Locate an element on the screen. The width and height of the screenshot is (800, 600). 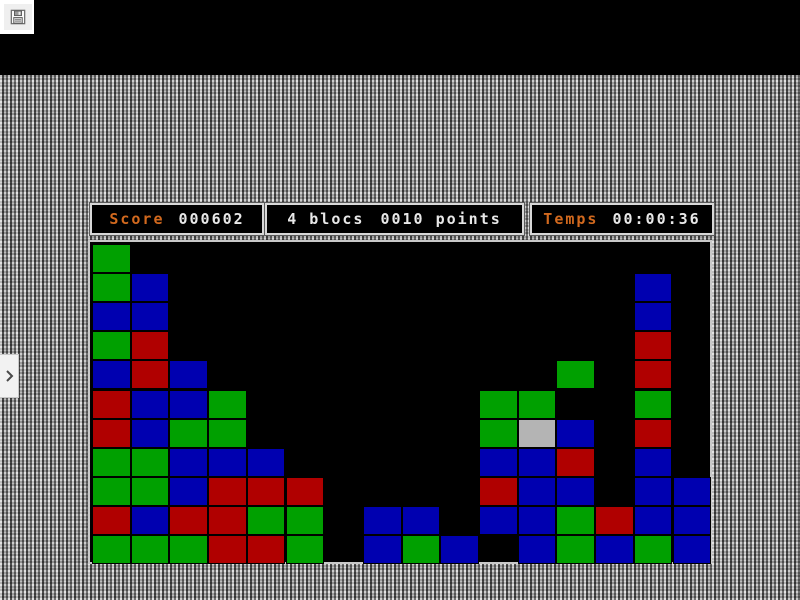
score-label: Score is located at coordinates (137, 219).